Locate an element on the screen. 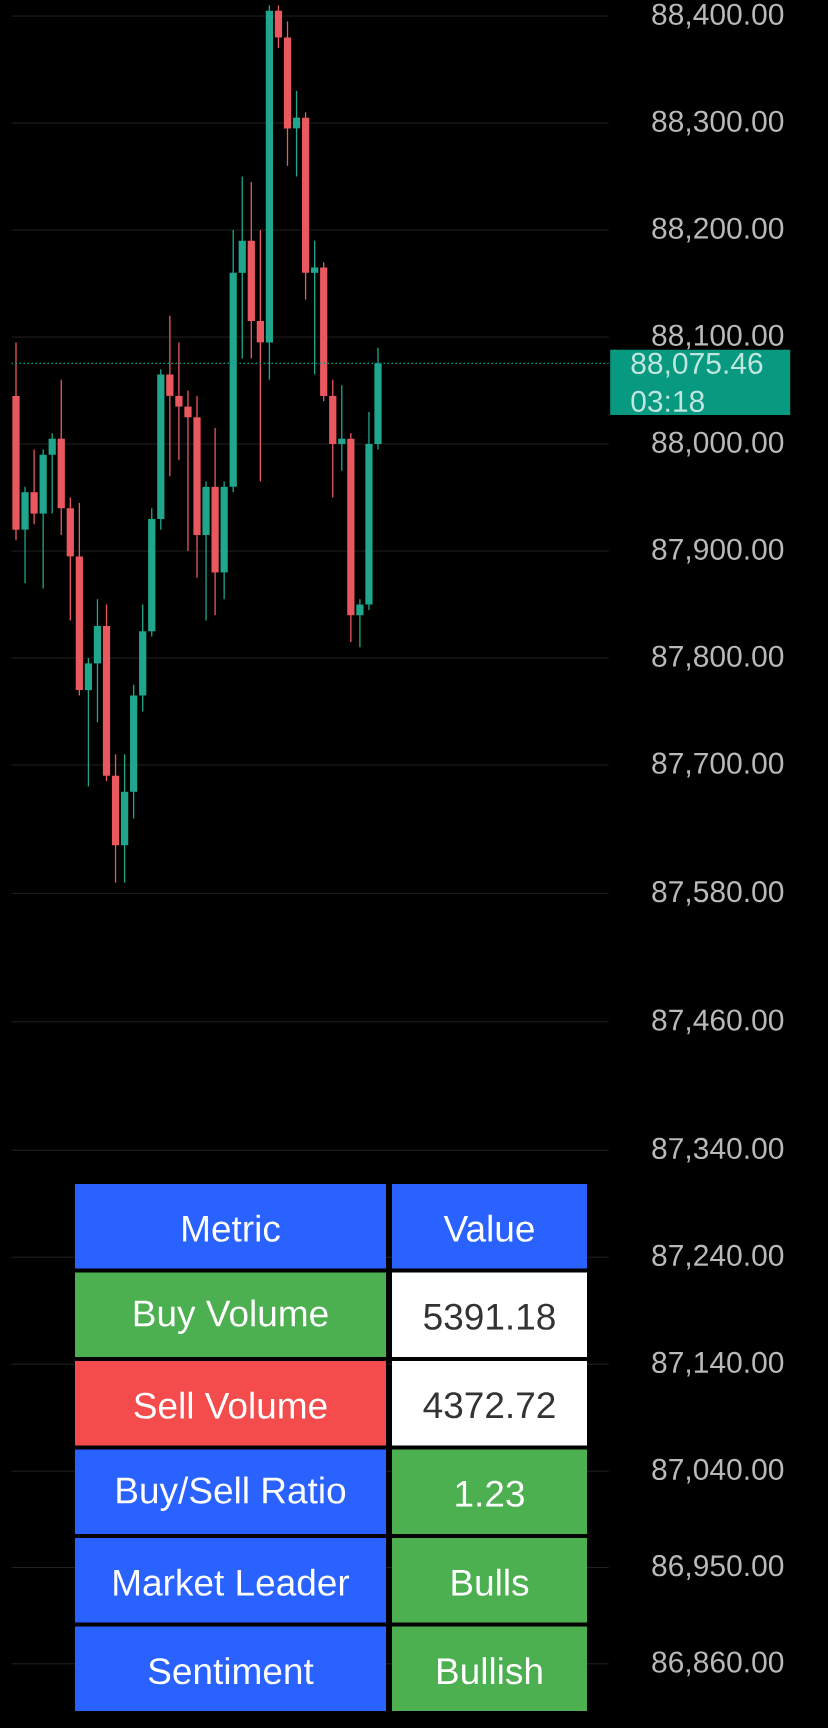 The height and width of the screenshot is (1728, 828). y-tick-label: 87,460.00 is located at coordinates (718, 1022).